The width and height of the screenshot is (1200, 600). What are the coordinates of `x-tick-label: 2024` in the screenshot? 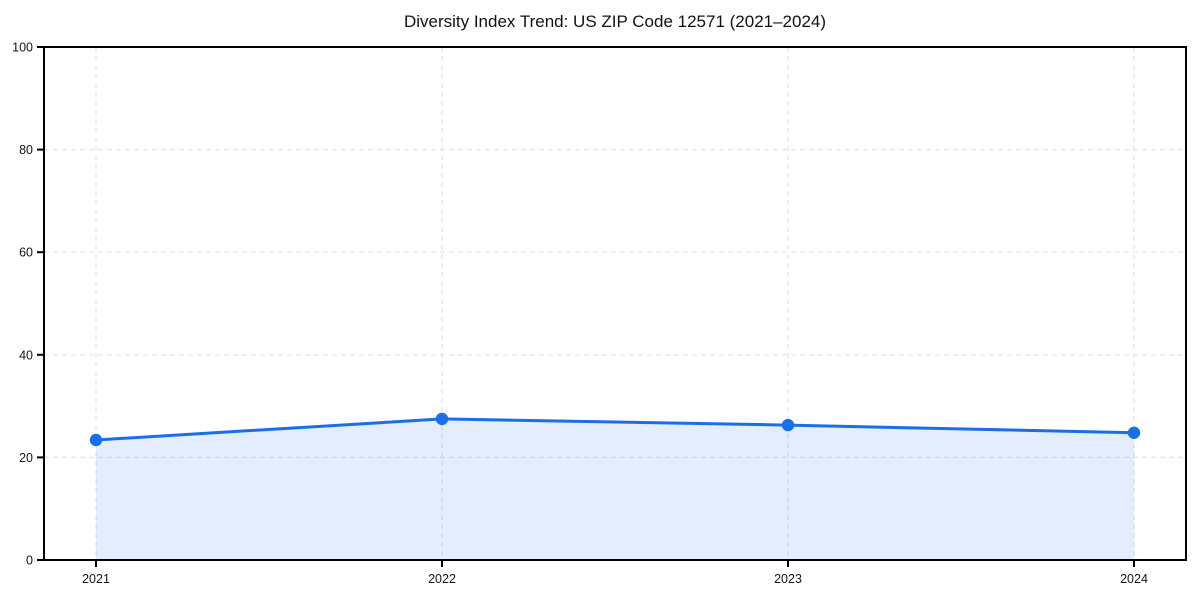 It's located at (1134, 579).